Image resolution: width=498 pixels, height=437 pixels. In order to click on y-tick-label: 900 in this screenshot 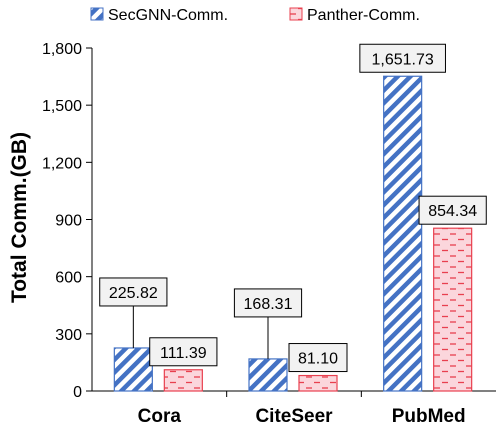, I will do `click(68, 221)`.